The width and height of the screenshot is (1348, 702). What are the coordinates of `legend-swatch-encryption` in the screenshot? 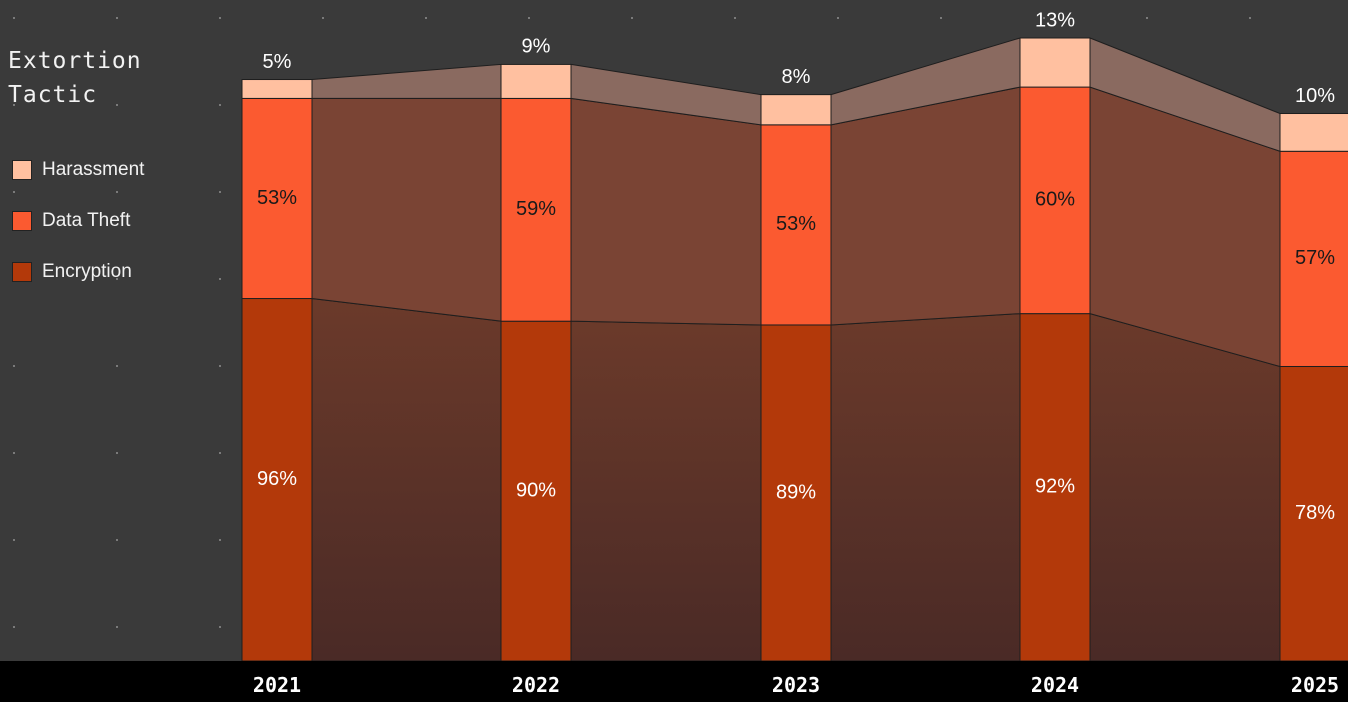 It's located at (22, 271).